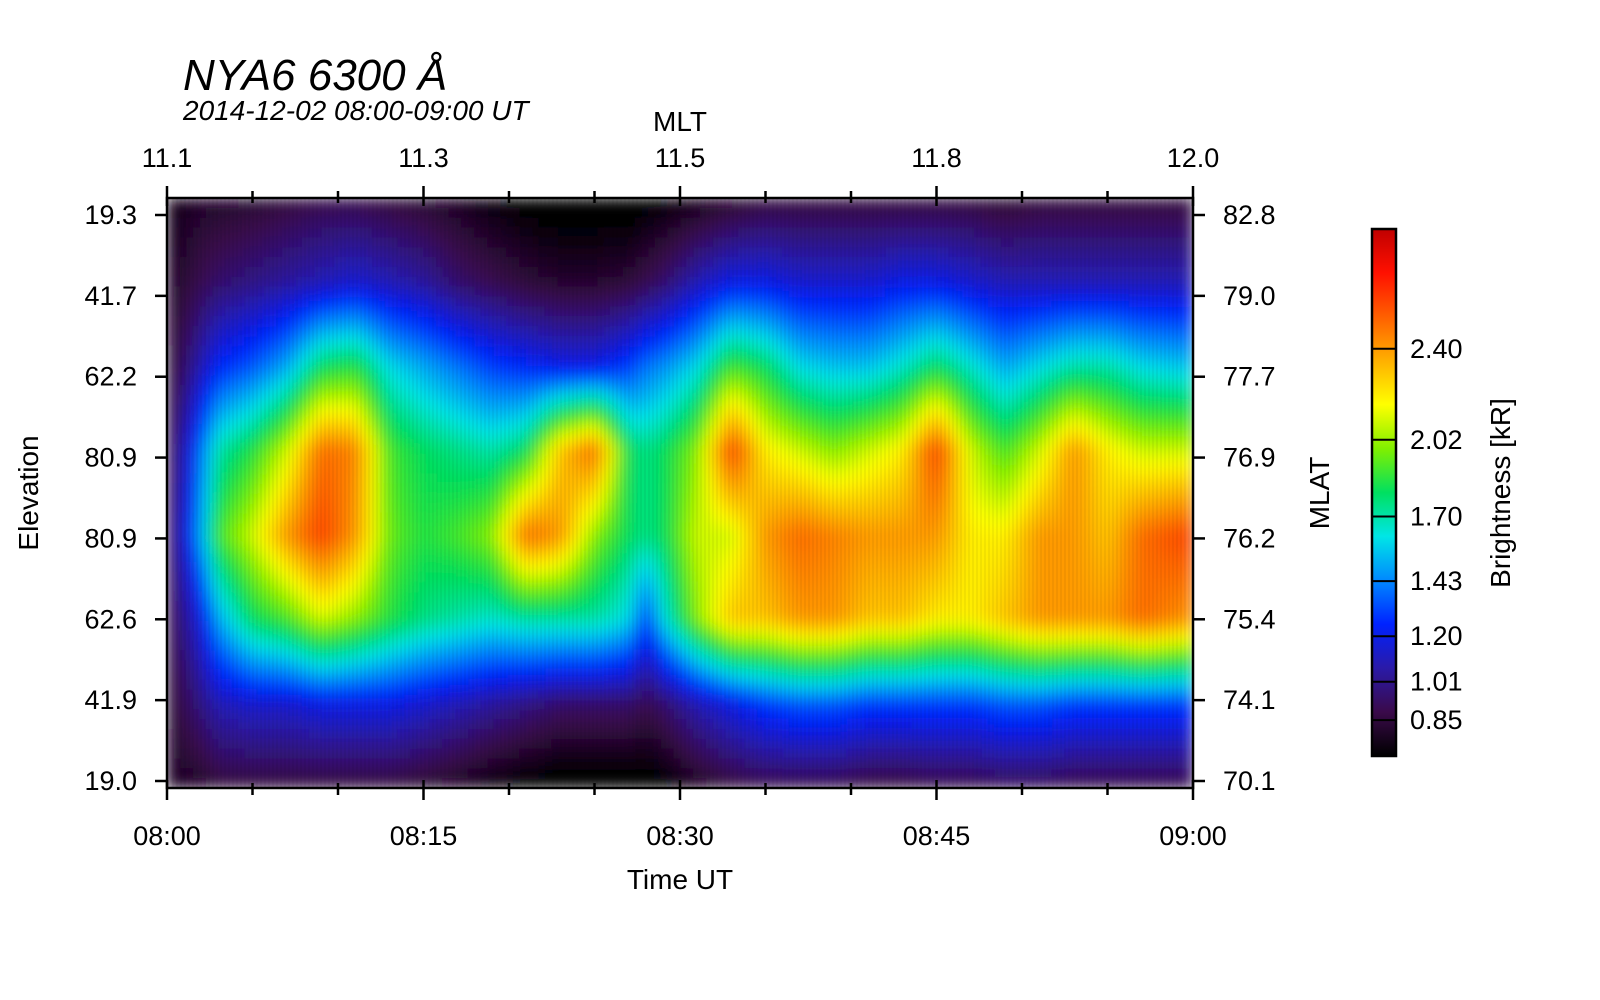 The image size is (1600, 1000). Describe the element at coordinates (356, 110) in the screenshot. I see `chart-subtitle: 2014-12-02 08:00-09:00 UT` at that location.